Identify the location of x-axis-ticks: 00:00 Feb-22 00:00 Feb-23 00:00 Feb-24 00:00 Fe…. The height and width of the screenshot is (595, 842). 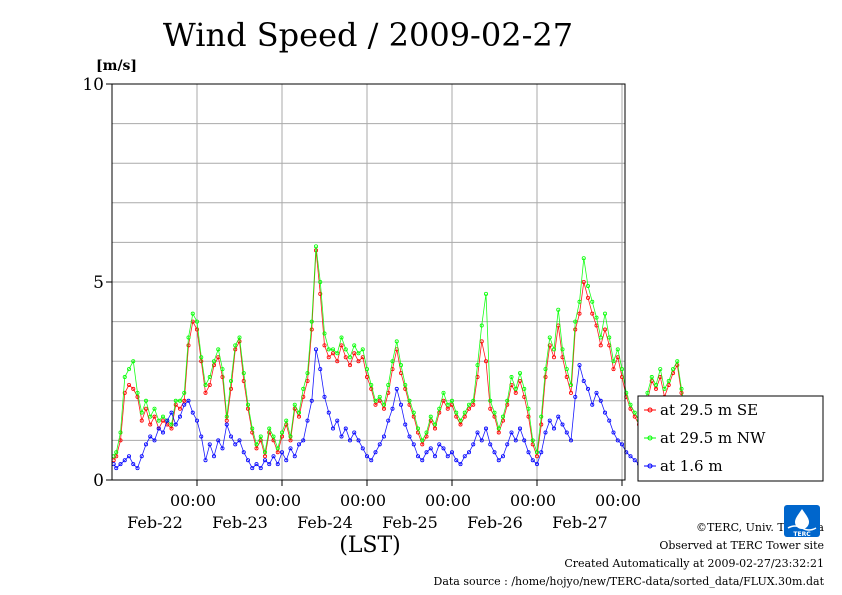
(384, 506).